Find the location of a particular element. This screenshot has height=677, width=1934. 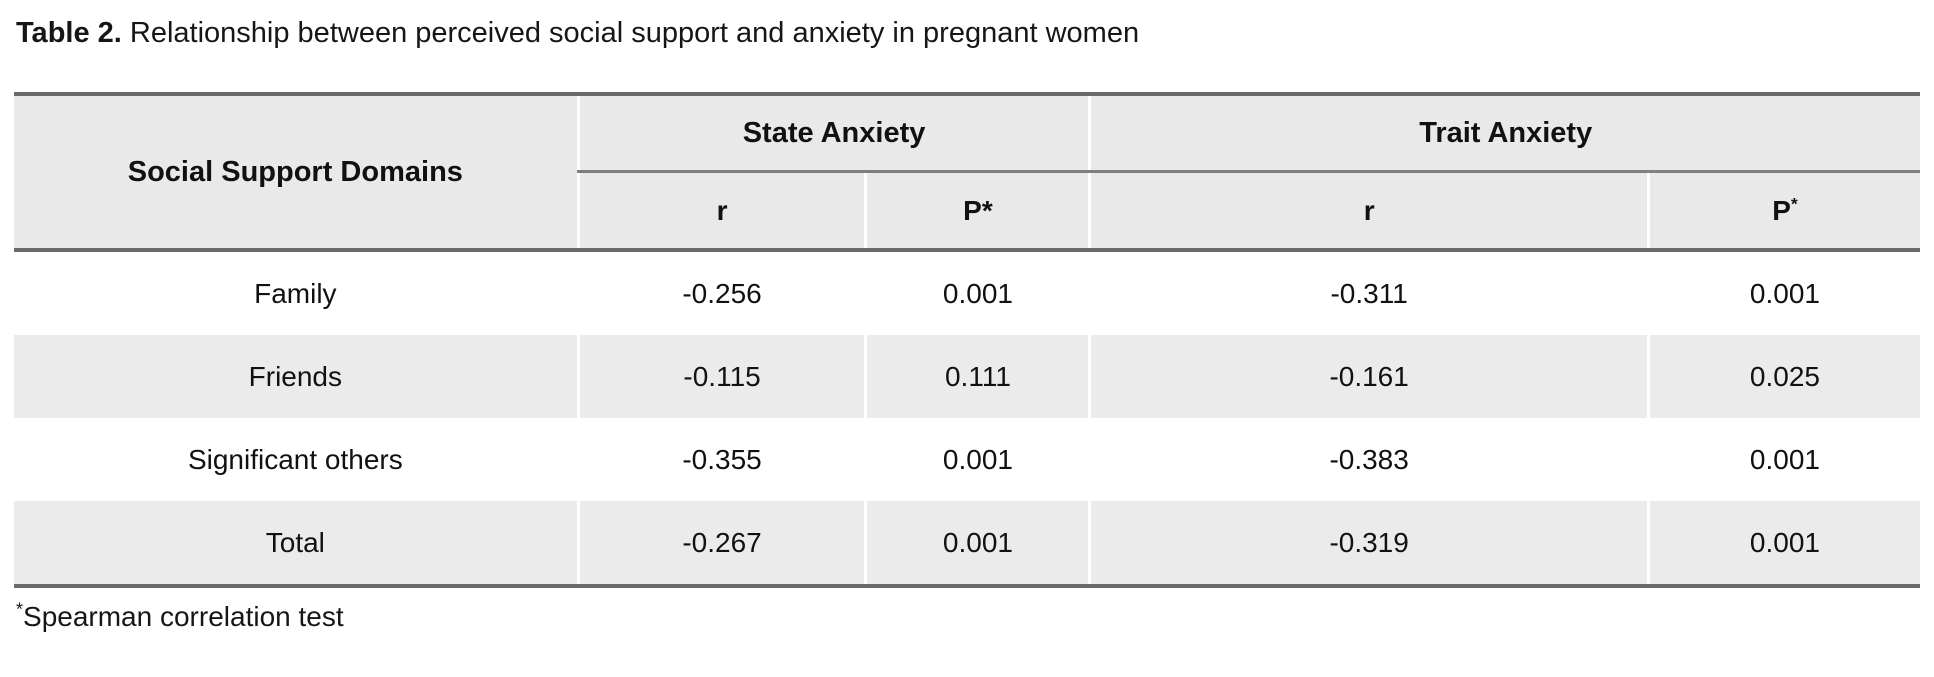

column-header-trait-r: r is located at coordinates (1368, 211).